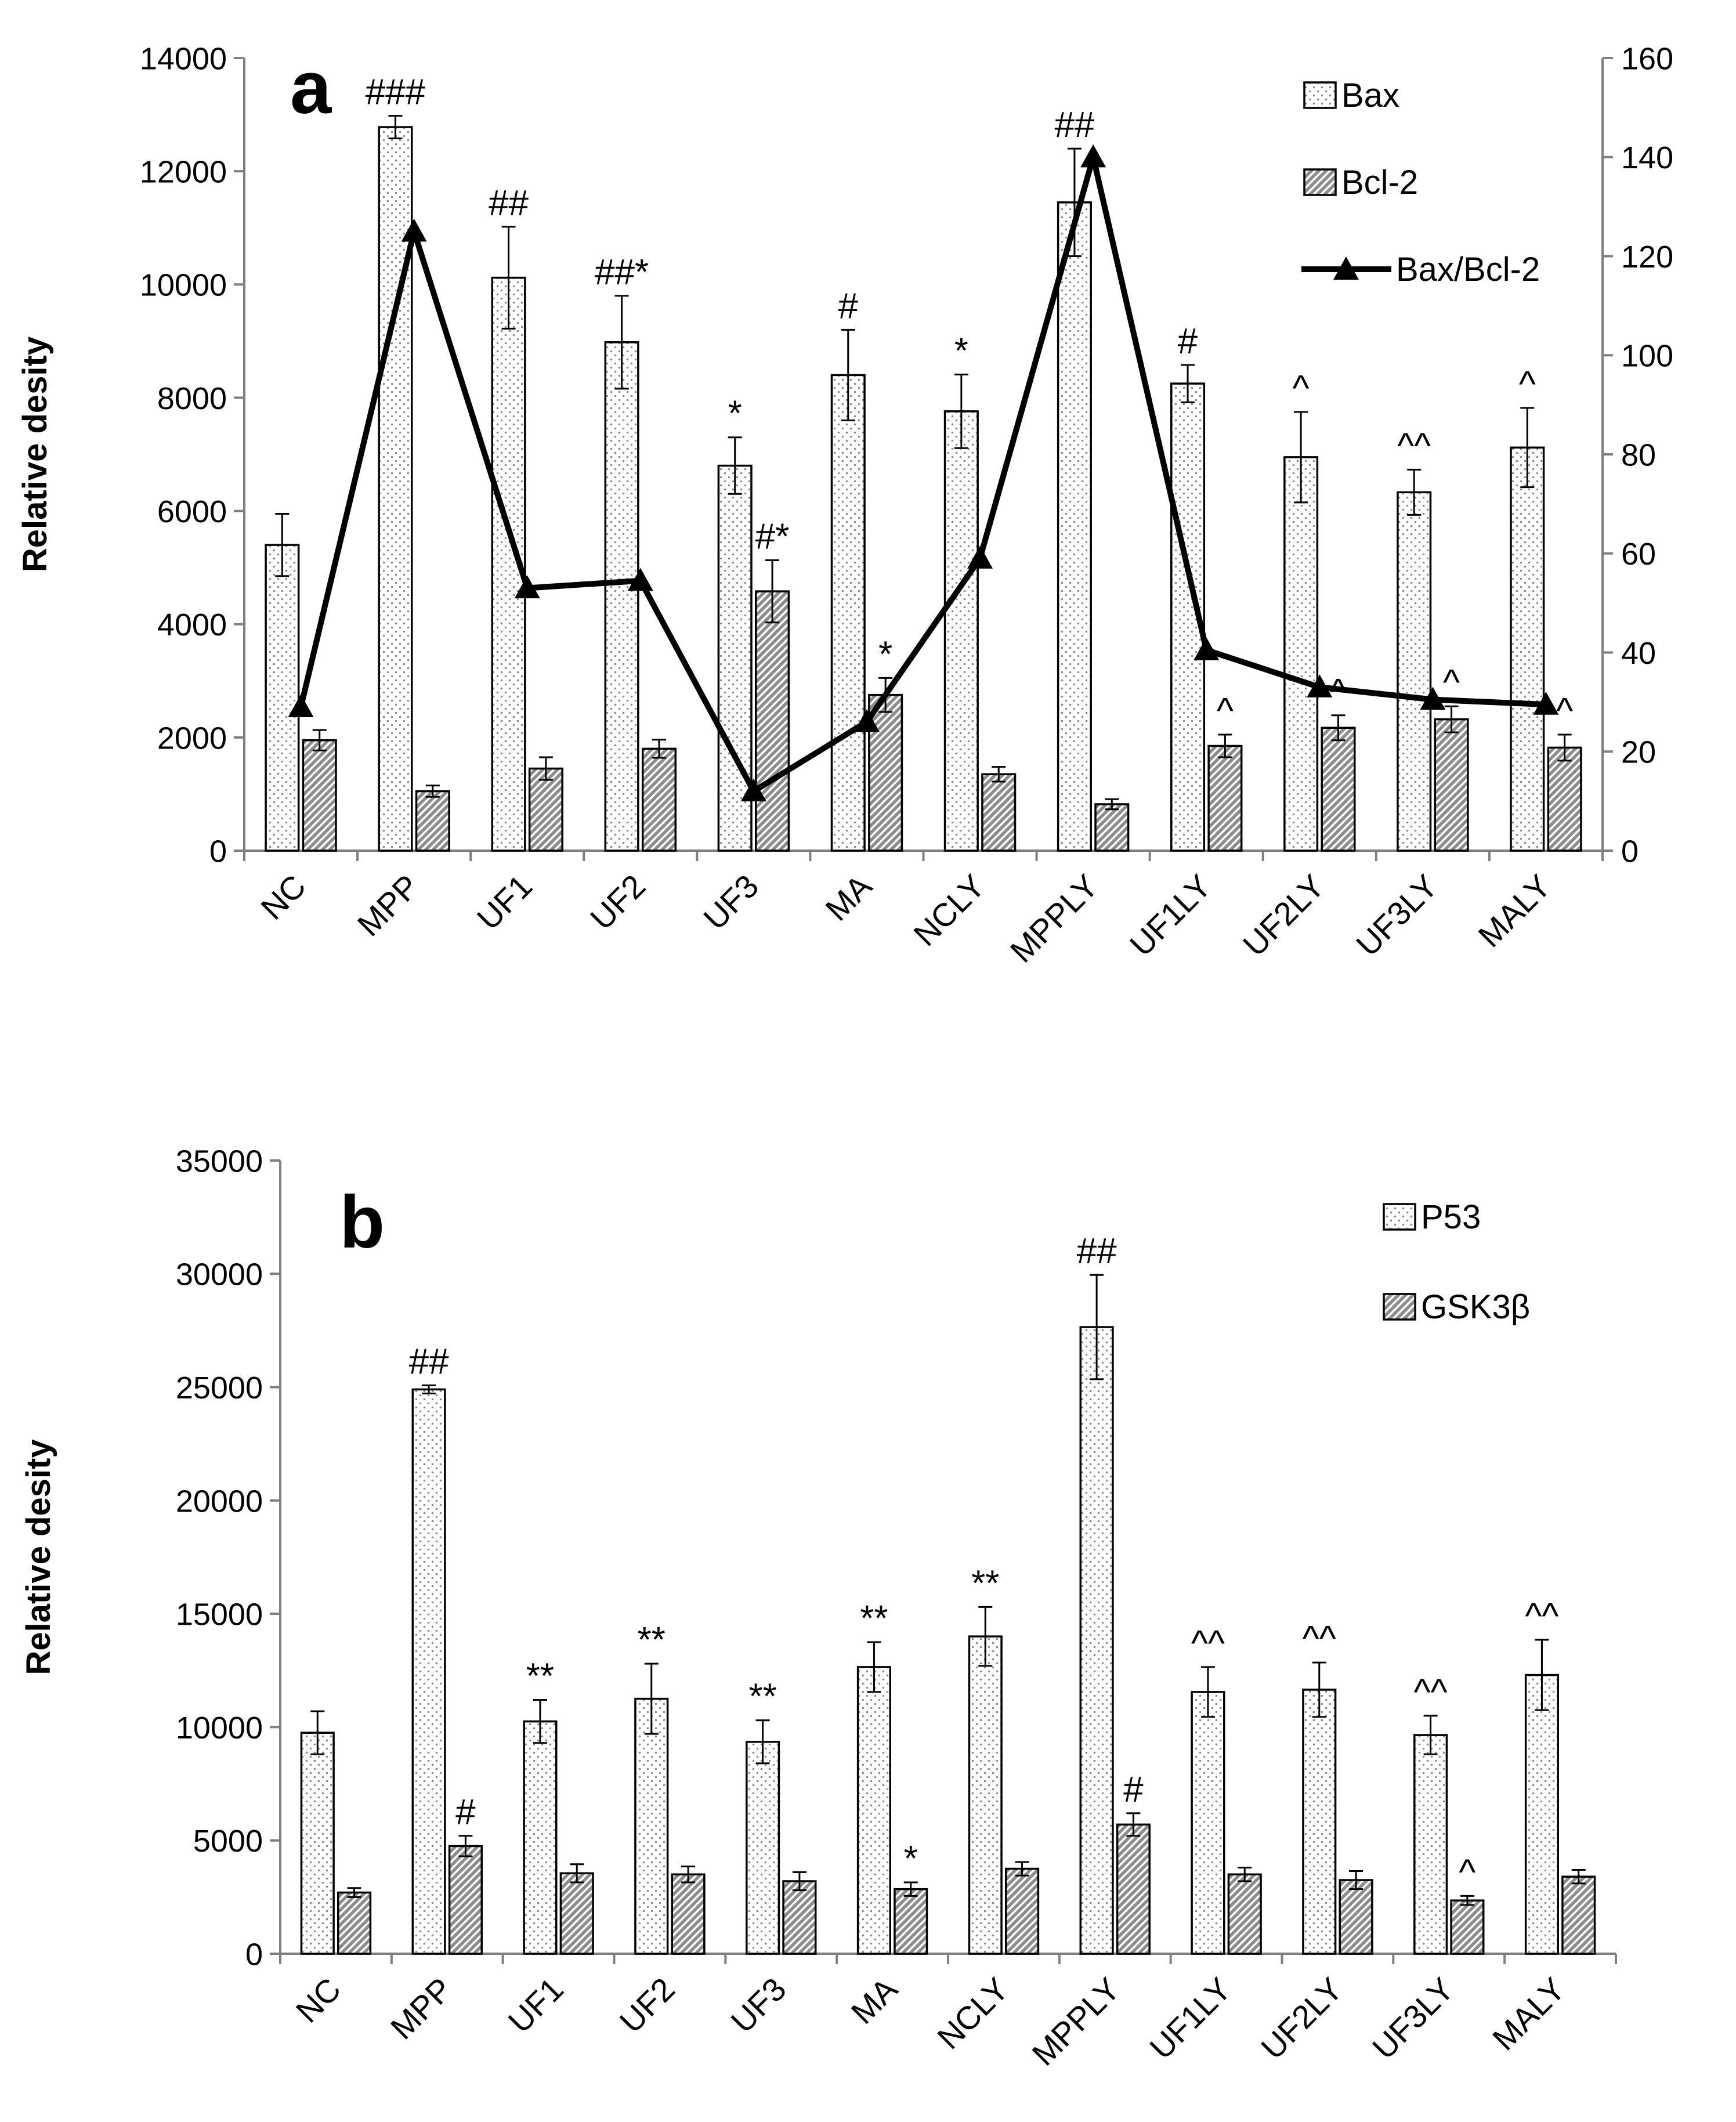 The height and width of the screenshot is (2122, 1736). What do you see at coordinates (1475, 1307) in the screenshot?
I see `legend-label: GSK3β` at bounding box center [1475, 1307].